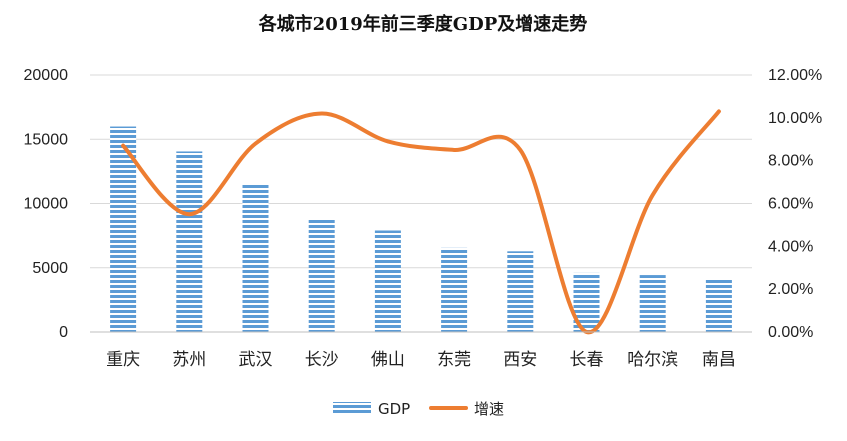 This screenshot has height=441, width=847. What do you see at coordinates (394, 409) in the screenshot?
I see `legend-label-gdp: GDP` at bounding box center [394, 409].